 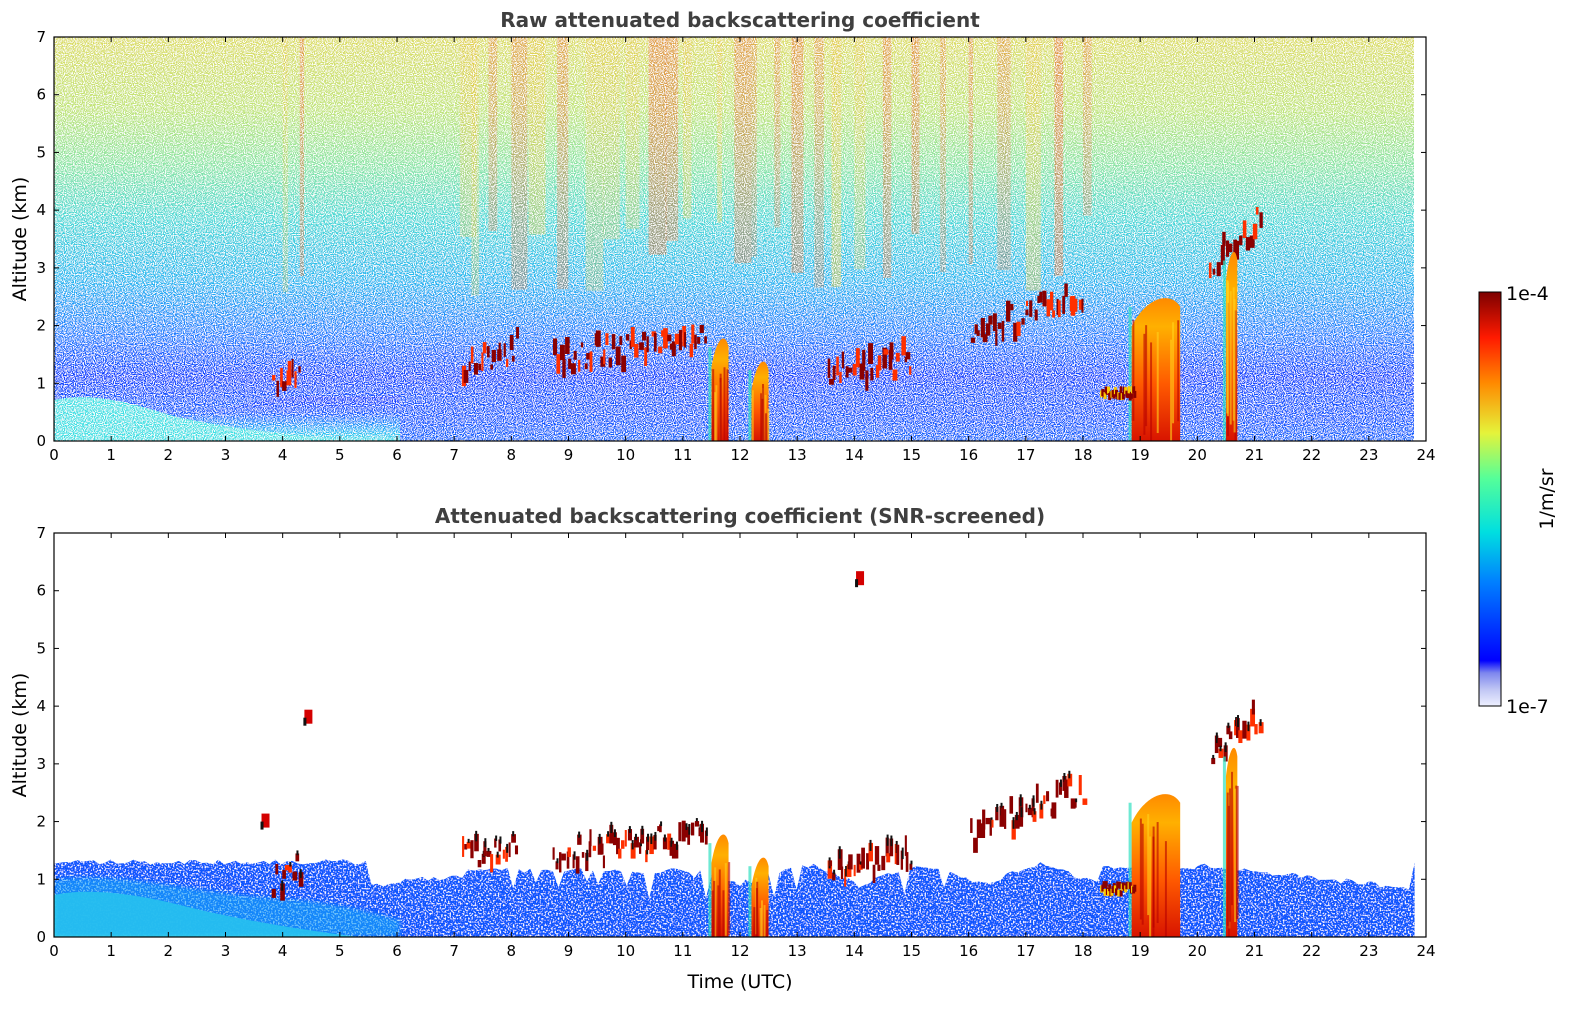 I want to click on x-tick-label: 17, so click(x=1025, y=455).